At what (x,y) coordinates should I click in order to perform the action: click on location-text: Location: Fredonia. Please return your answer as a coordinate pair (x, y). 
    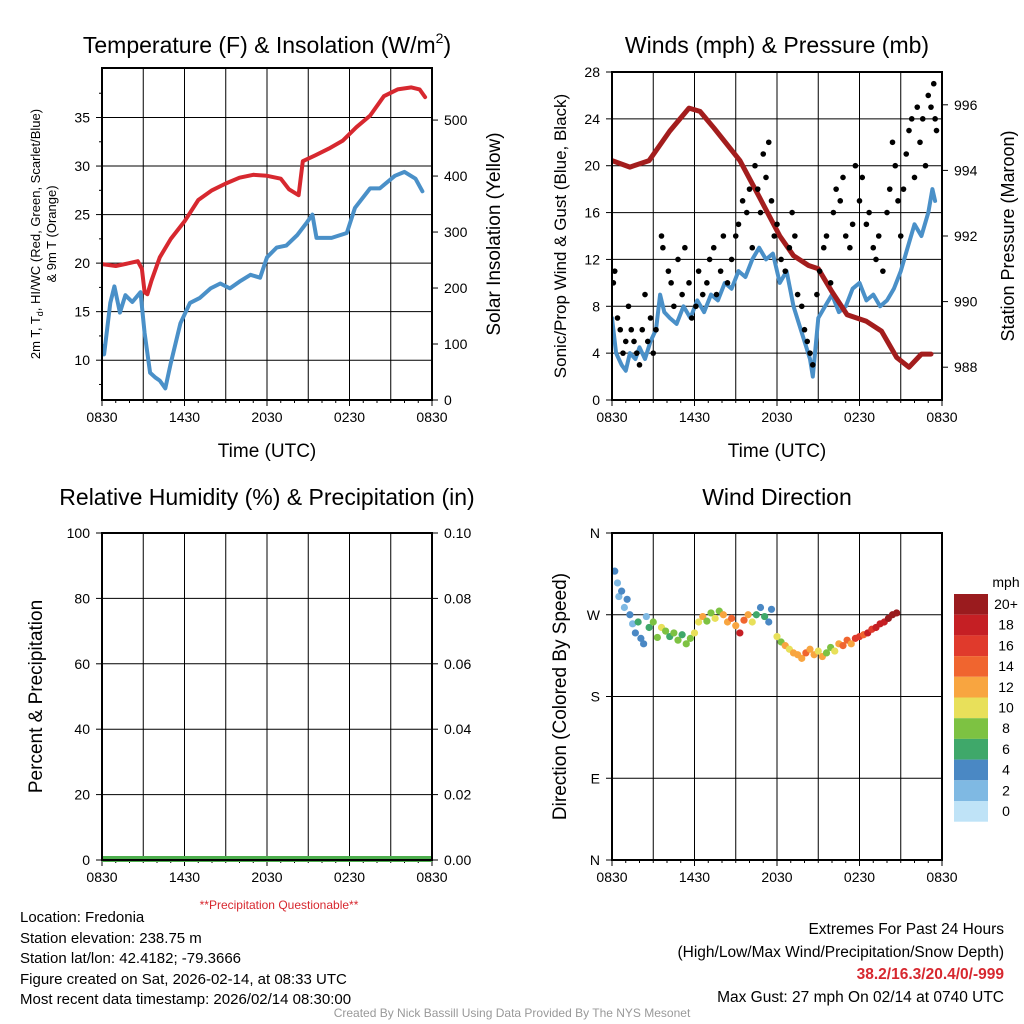
    Looking at the image, I should click on (82, 917).